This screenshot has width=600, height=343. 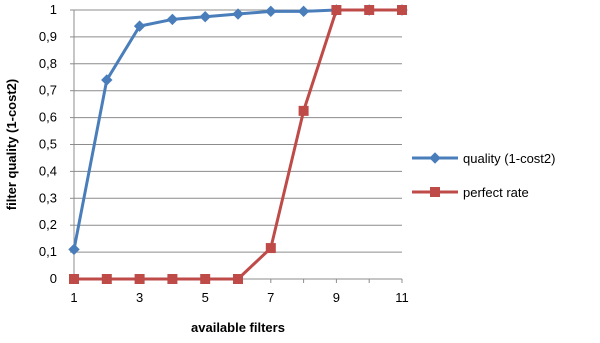 I want to click on y-tick-label: 0, so click(x=53, y=278).